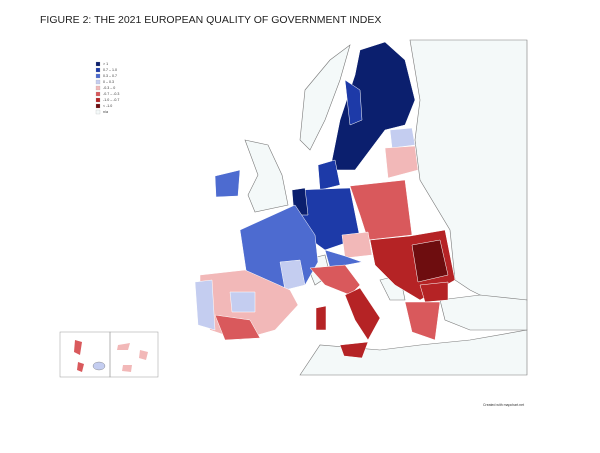  I want to click on region-sardinia, so click(321, 318).